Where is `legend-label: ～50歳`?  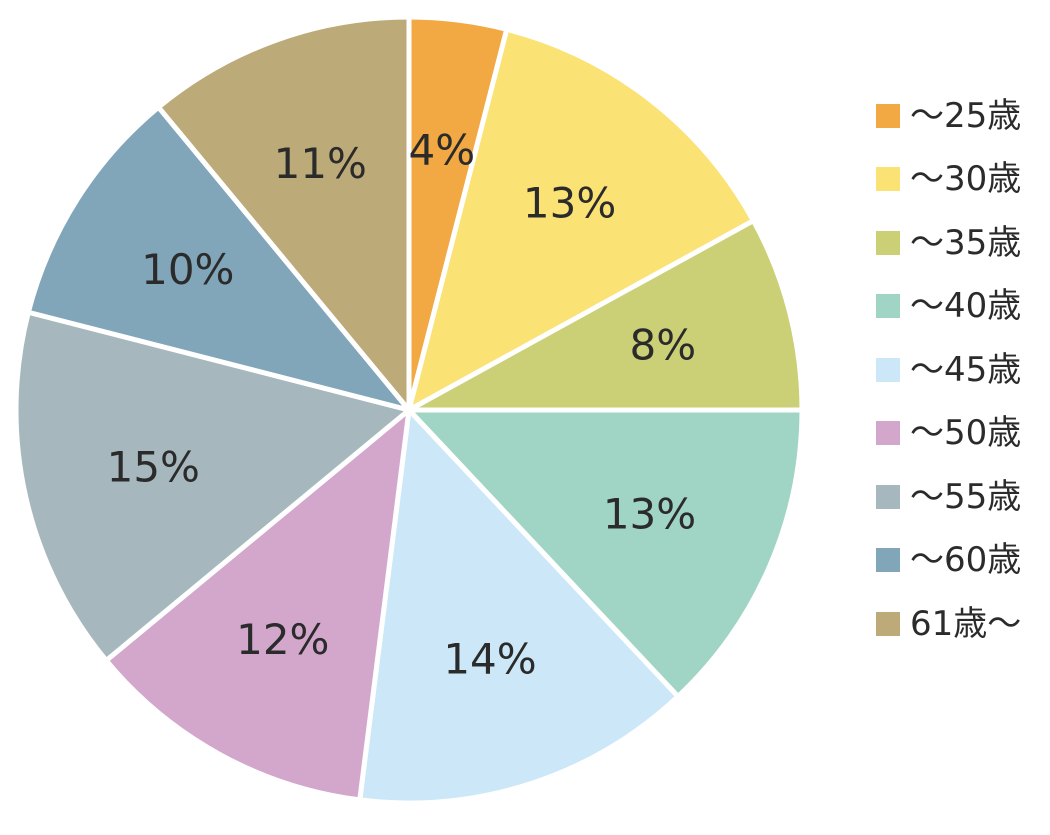 legend-label: ～50歳 is located at coordinates (966, 433).